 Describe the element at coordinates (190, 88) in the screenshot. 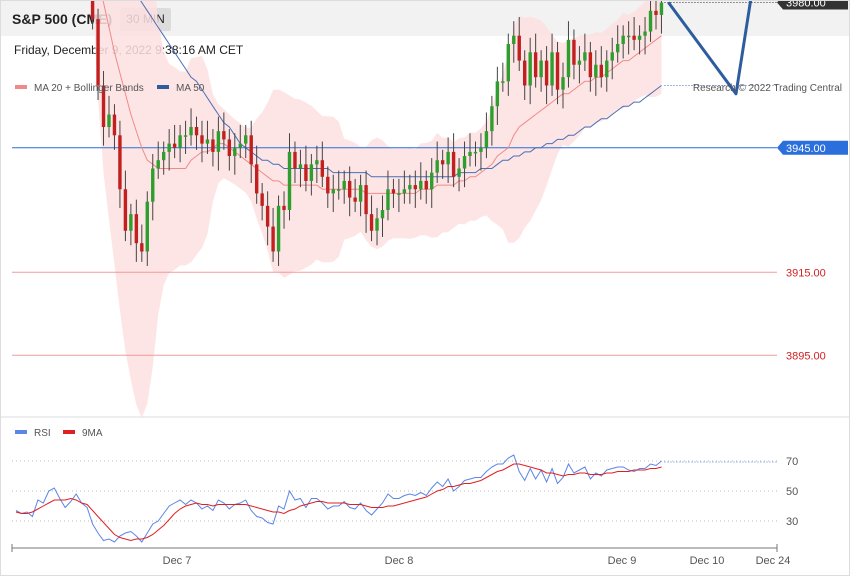

I see `legend-ma50-label: MA 50` at that location.